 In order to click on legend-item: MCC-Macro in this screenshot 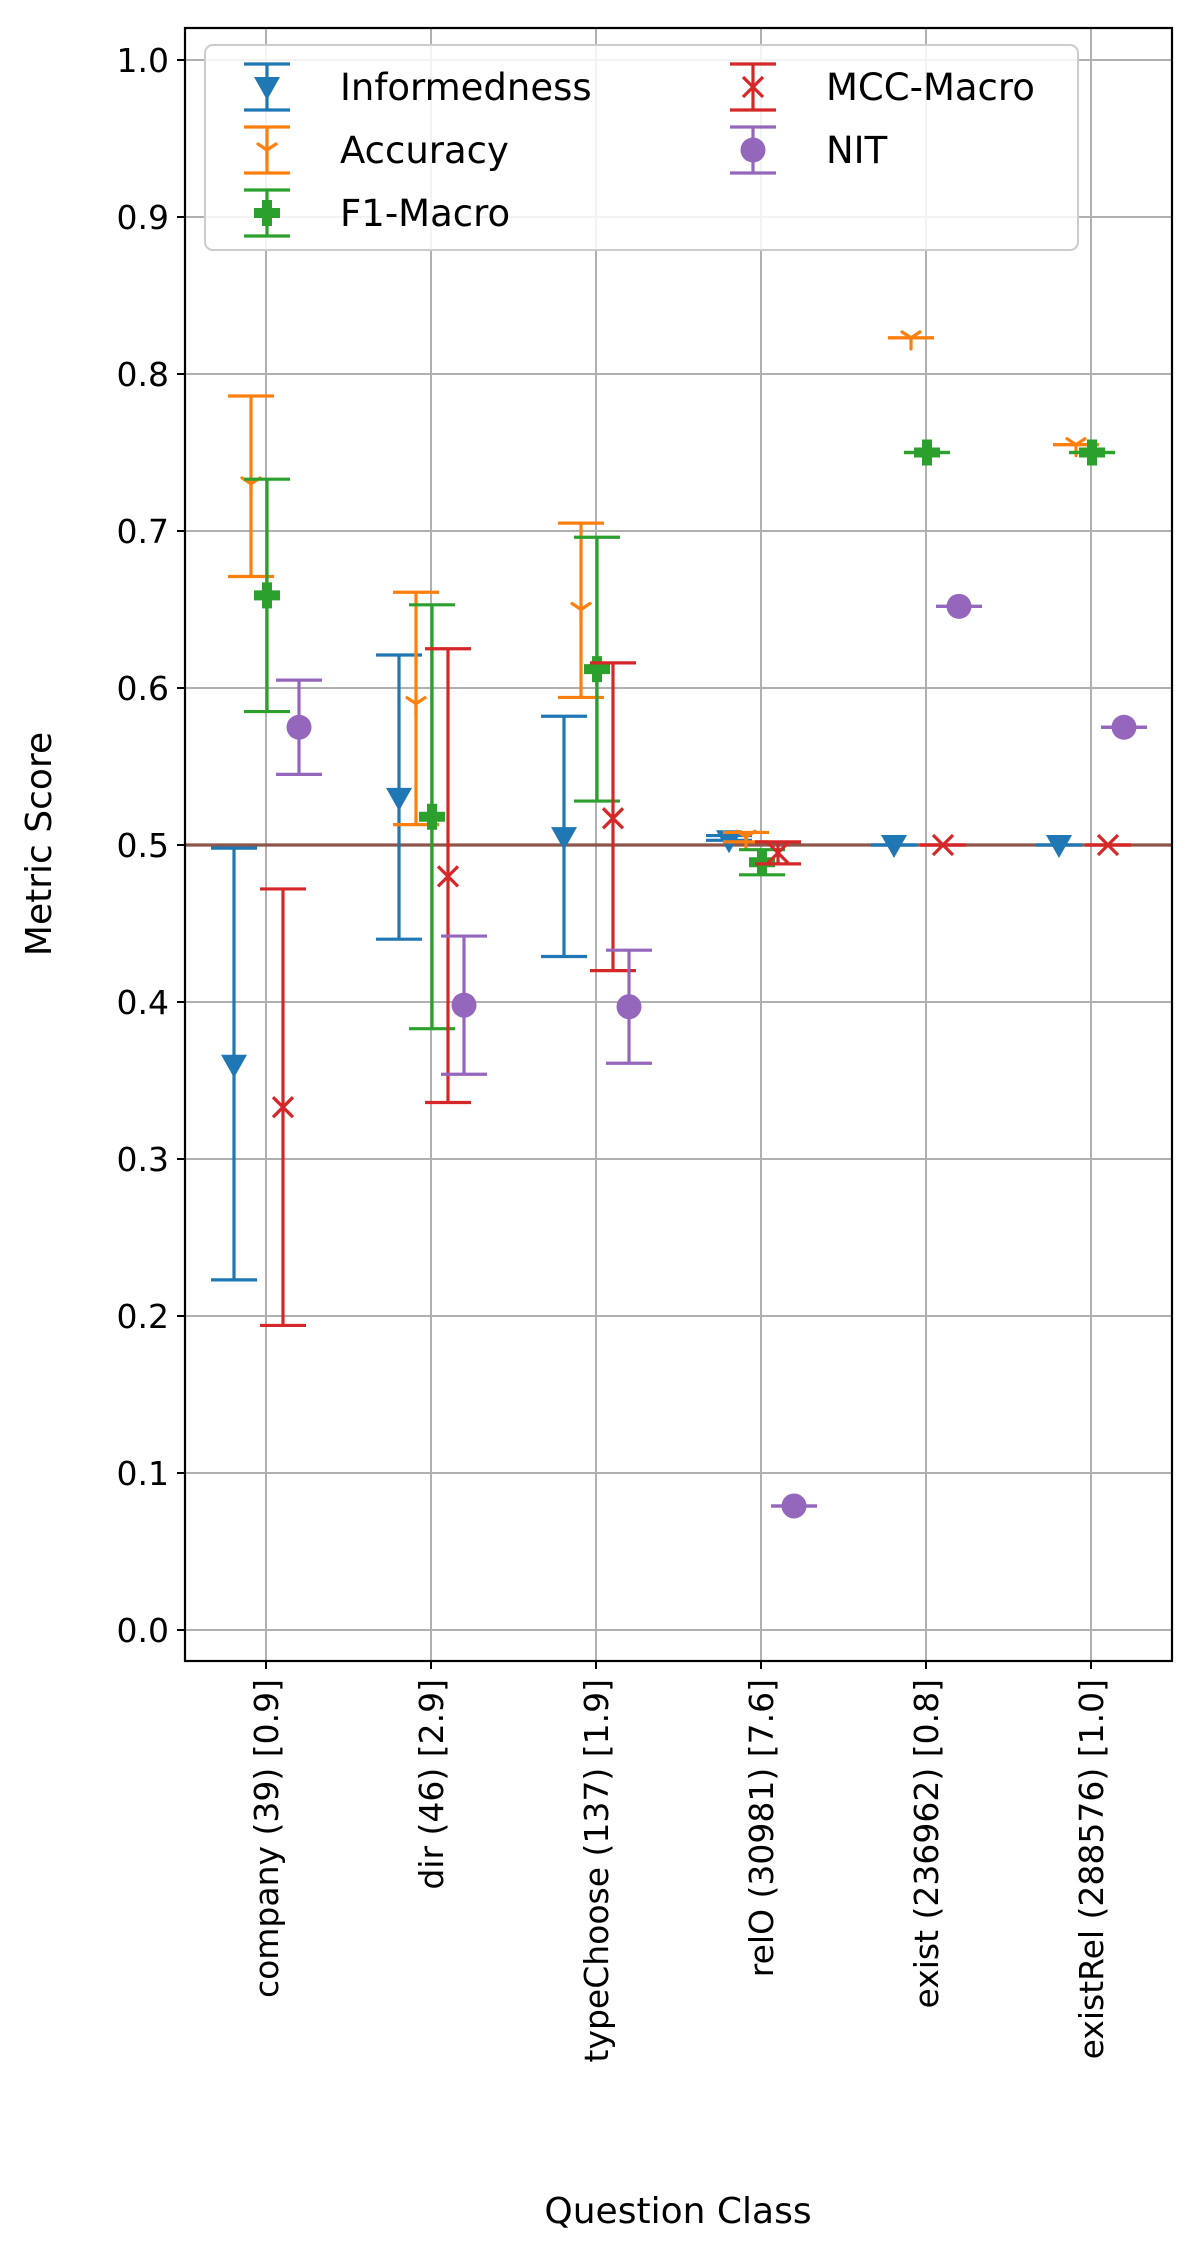, I will do `click(882, 87)`.